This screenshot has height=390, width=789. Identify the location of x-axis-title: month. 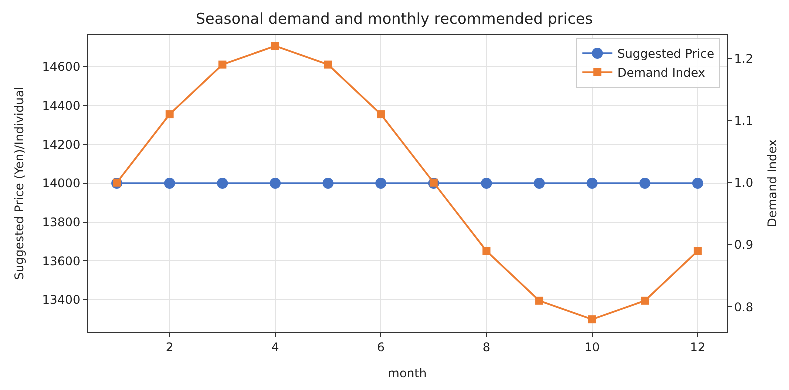
(407, 373).